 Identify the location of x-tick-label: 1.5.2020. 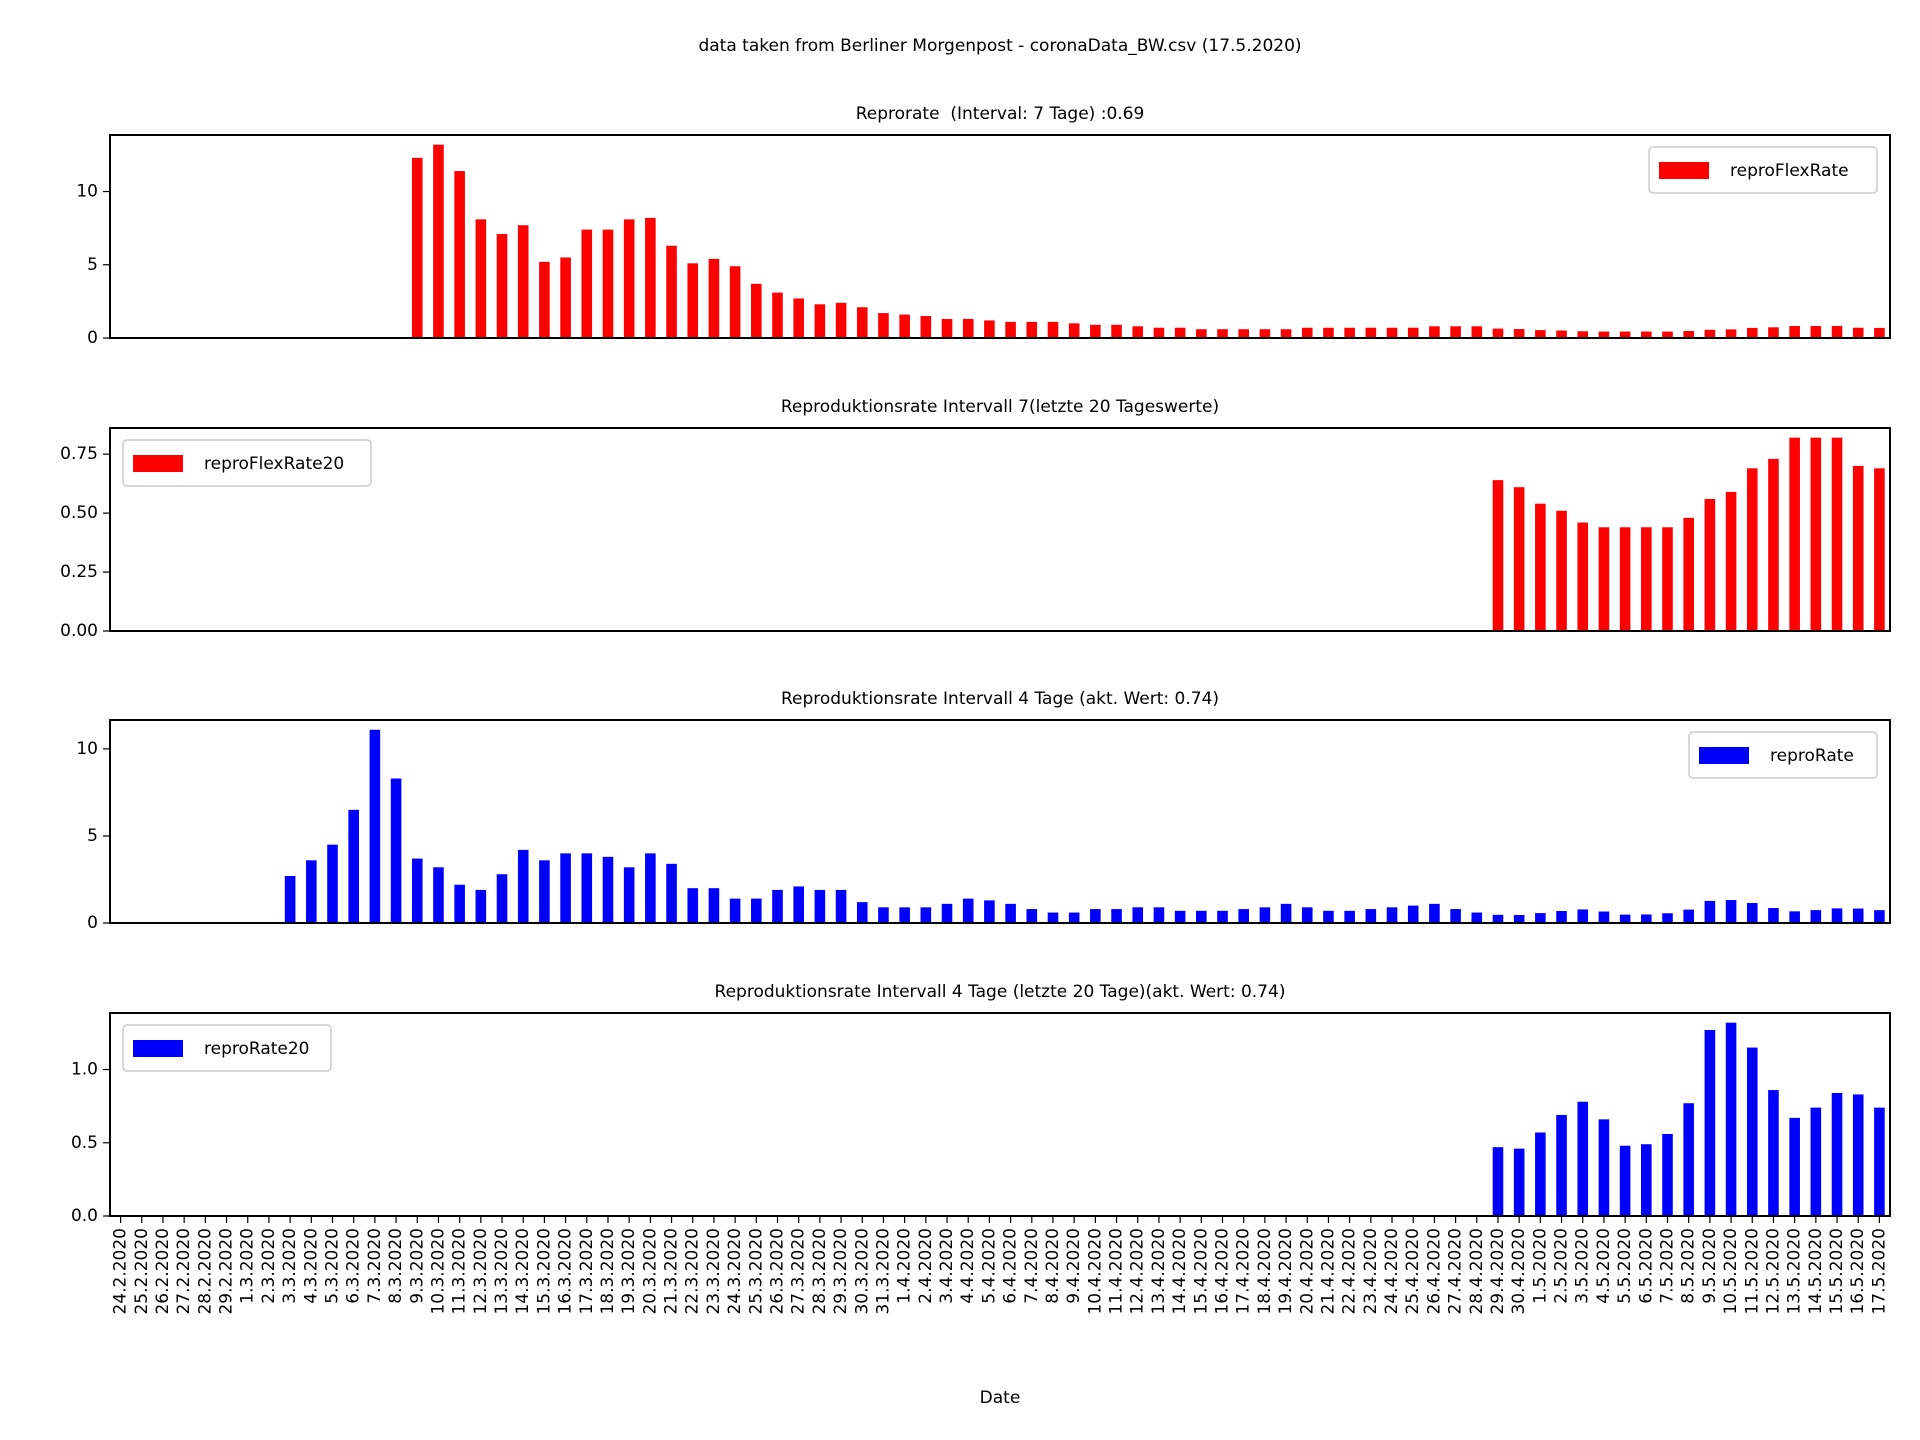
(1540, 1266).